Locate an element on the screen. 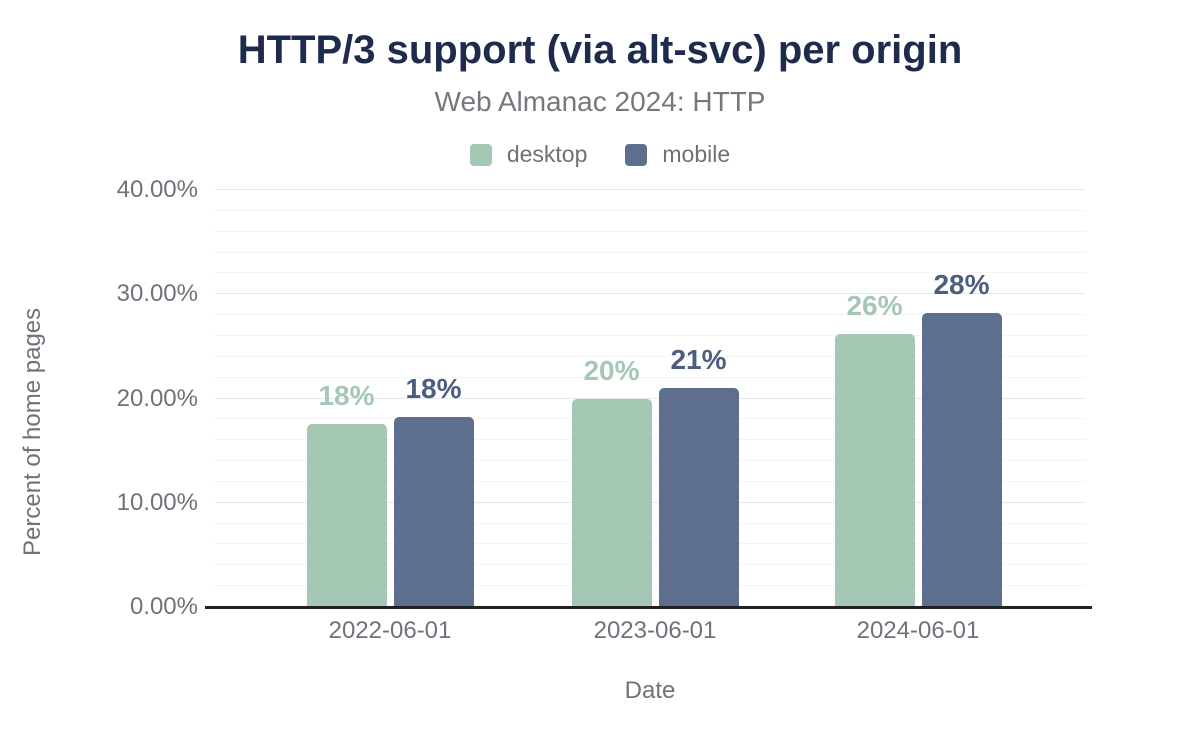 Image resolution: width=1200 pixels, height=742 pixels. bar-group-2024-06-01: 26% 28% is located at coordinates (918, 398).